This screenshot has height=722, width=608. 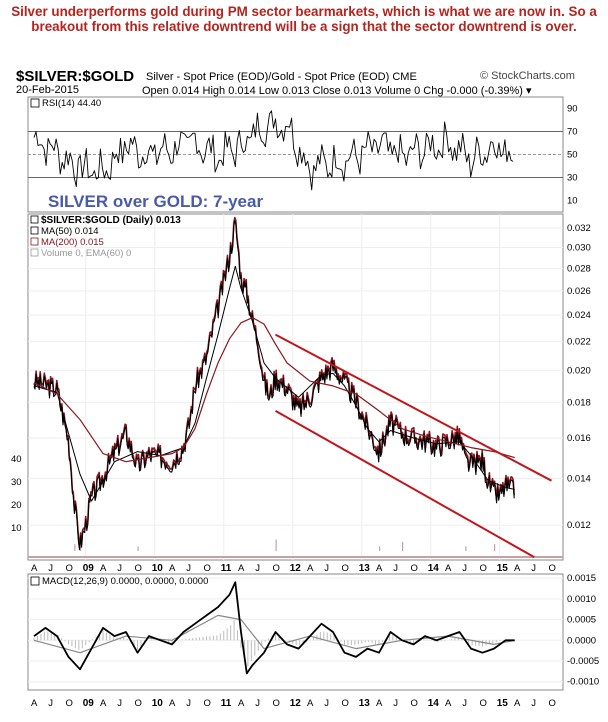 I want to click on price-y-tick-label: 0.012, so click(x=579, y=525).